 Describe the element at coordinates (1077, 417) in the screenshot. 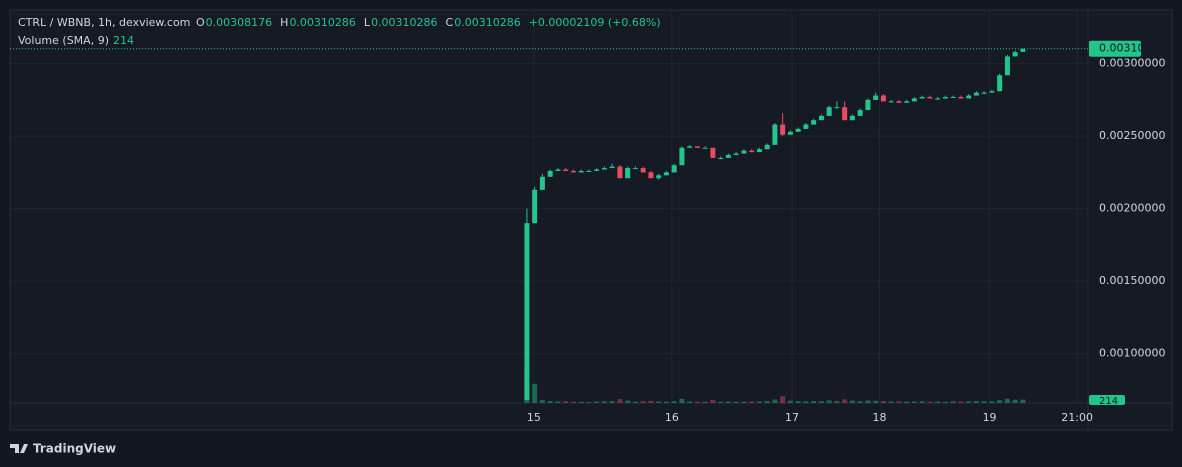

I see `x-tick-label: 21:00` at that location.